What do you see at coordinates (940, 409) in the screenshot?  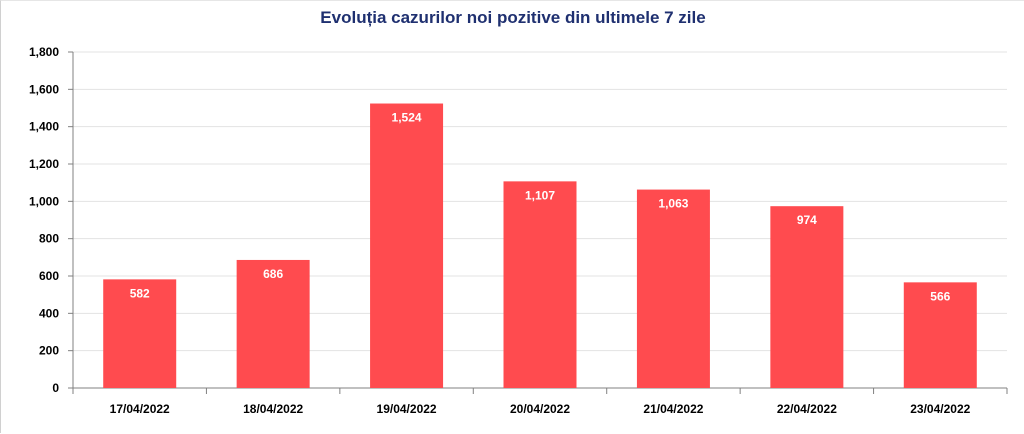 I see `x-tick-label: 23/04/2022` at bounding box center [940, 409].